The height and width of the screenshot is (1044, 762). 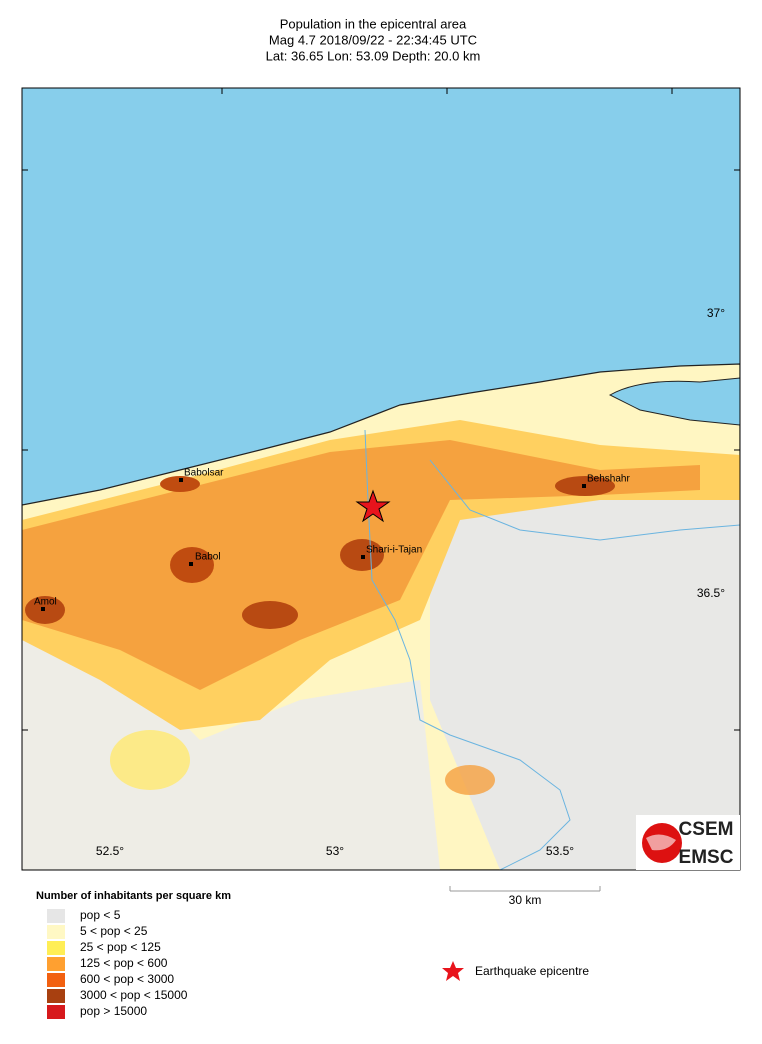 I want to click on city-label: Babol, so click(x=208, y=557).